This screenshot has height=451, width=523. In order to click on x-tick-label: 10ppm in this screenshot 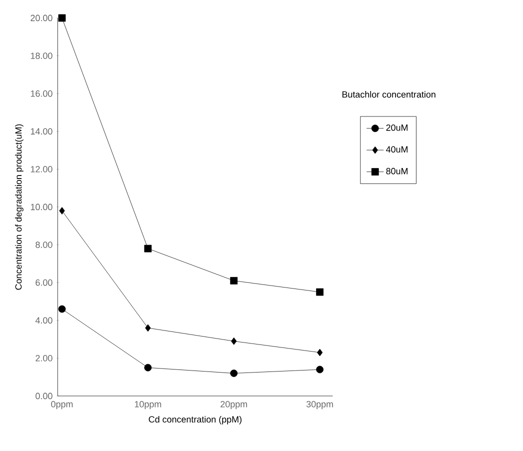, I will do `click(148, 405)`.